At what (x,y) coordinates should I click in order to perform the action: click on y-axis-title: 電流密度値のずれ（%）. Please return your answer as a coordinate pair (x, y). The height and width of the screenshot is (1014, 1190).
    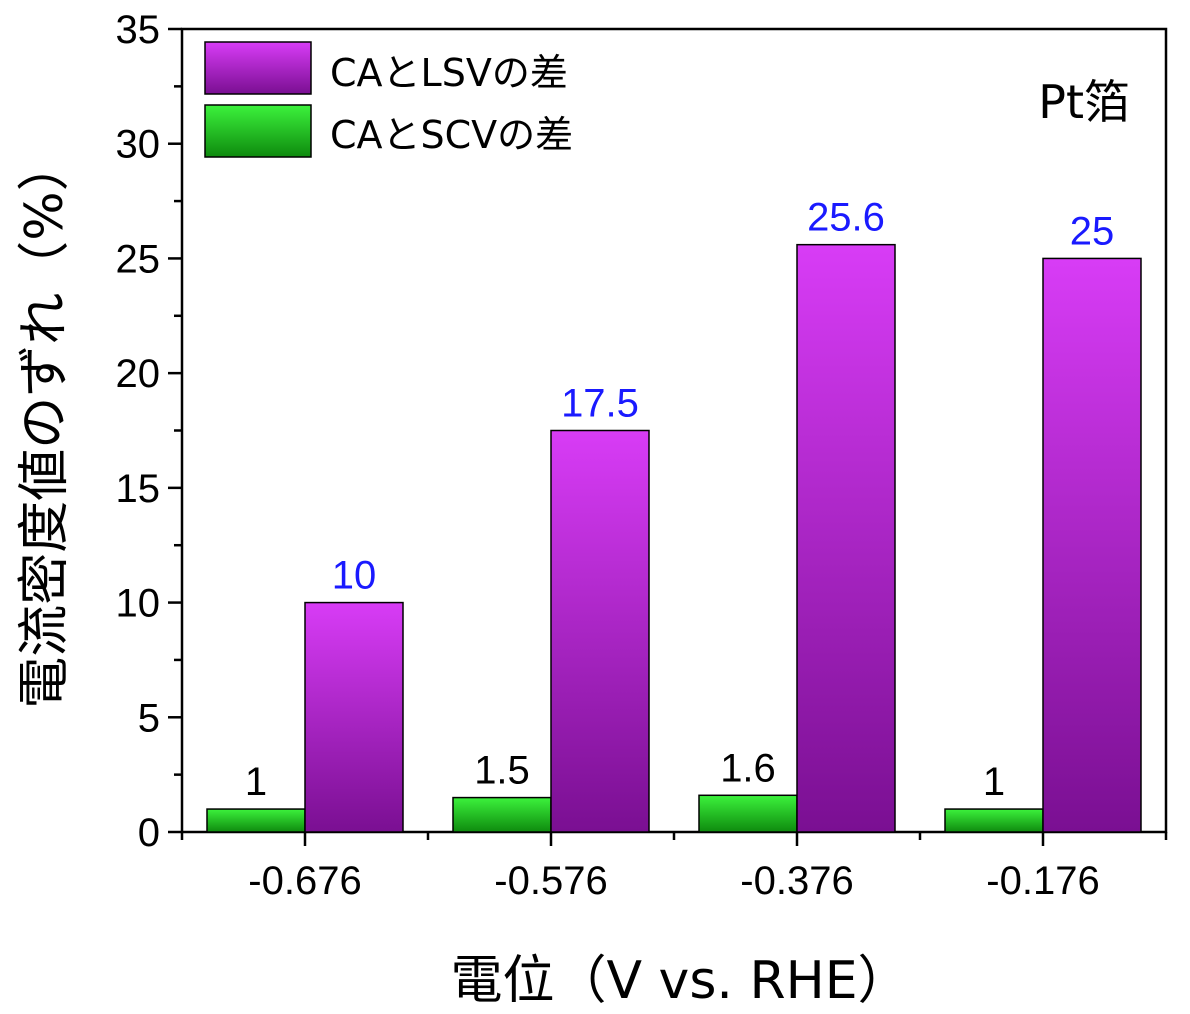
    Looking at the image, I should click on (45, 423).